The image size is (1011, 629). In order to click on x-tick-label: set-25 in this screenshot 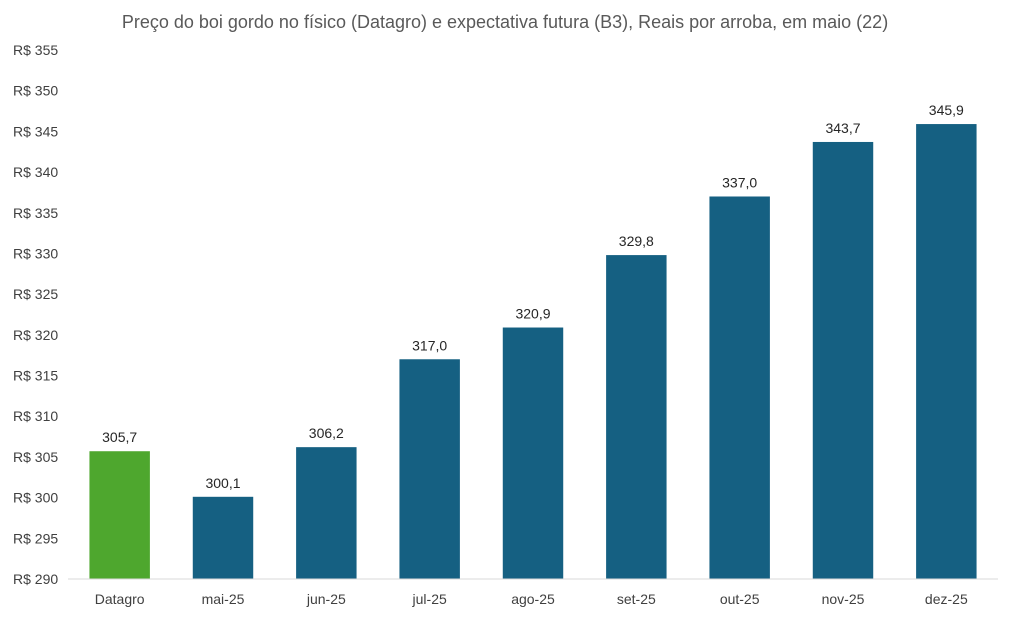, I will do `click(636, 599)`.